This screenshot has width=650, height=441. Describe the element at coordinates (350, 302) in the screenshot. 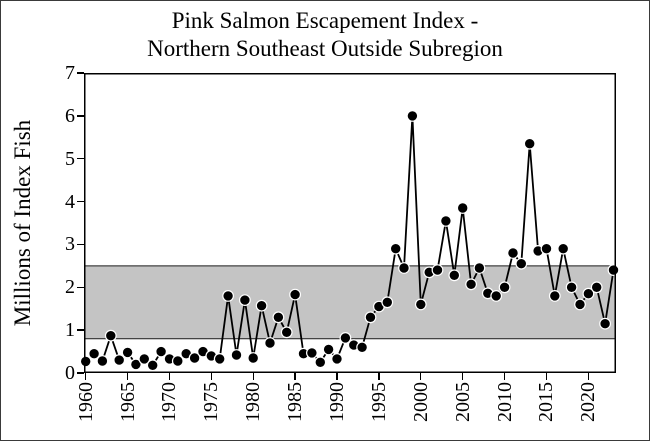

I see `shaded-band` at that location.